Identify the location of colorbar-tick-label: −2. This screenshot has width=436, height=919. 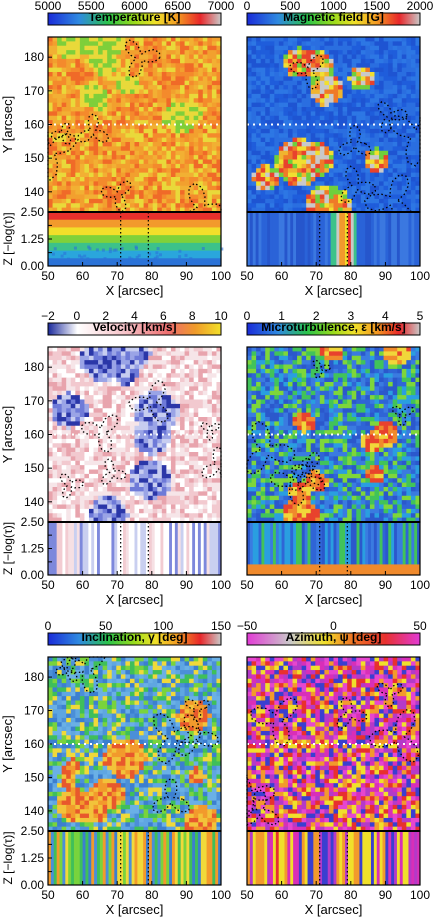
(48, 316).